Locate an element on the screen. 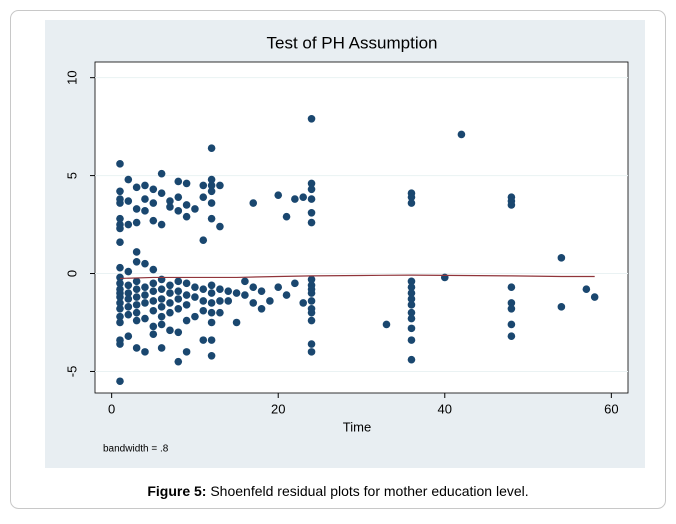  y-tick-label: 0 is located at coordinates (71, 273).